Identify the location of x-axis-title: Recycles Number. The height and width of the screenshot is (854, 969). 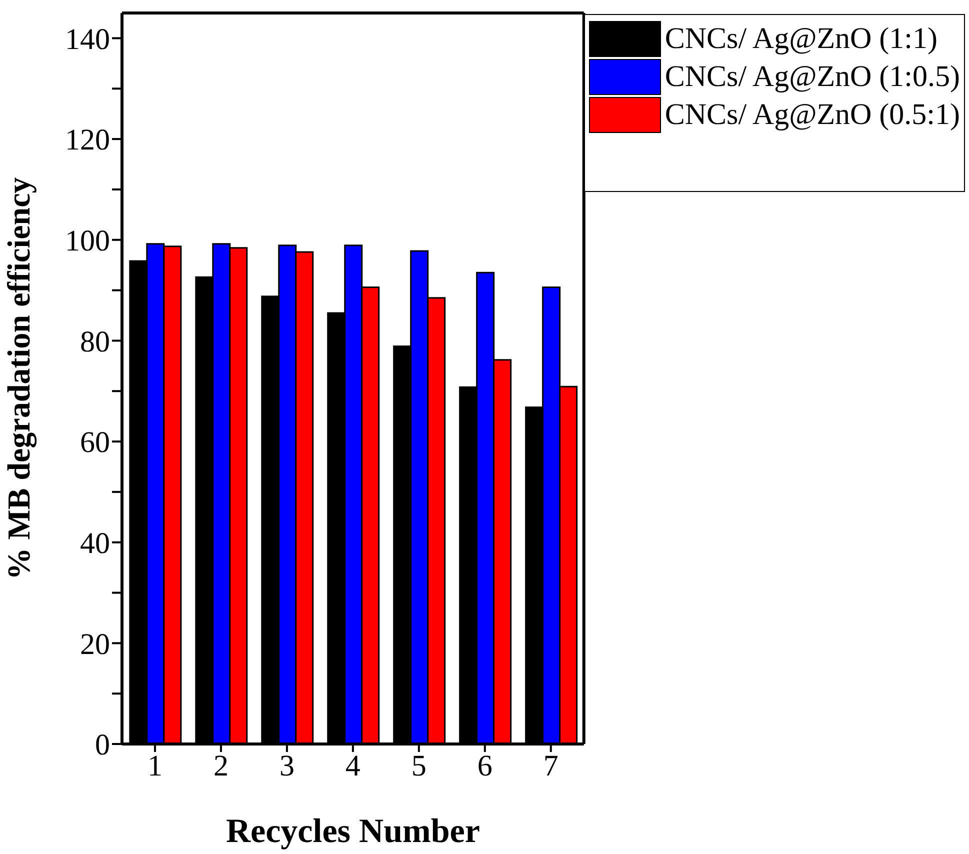
(353, 831).